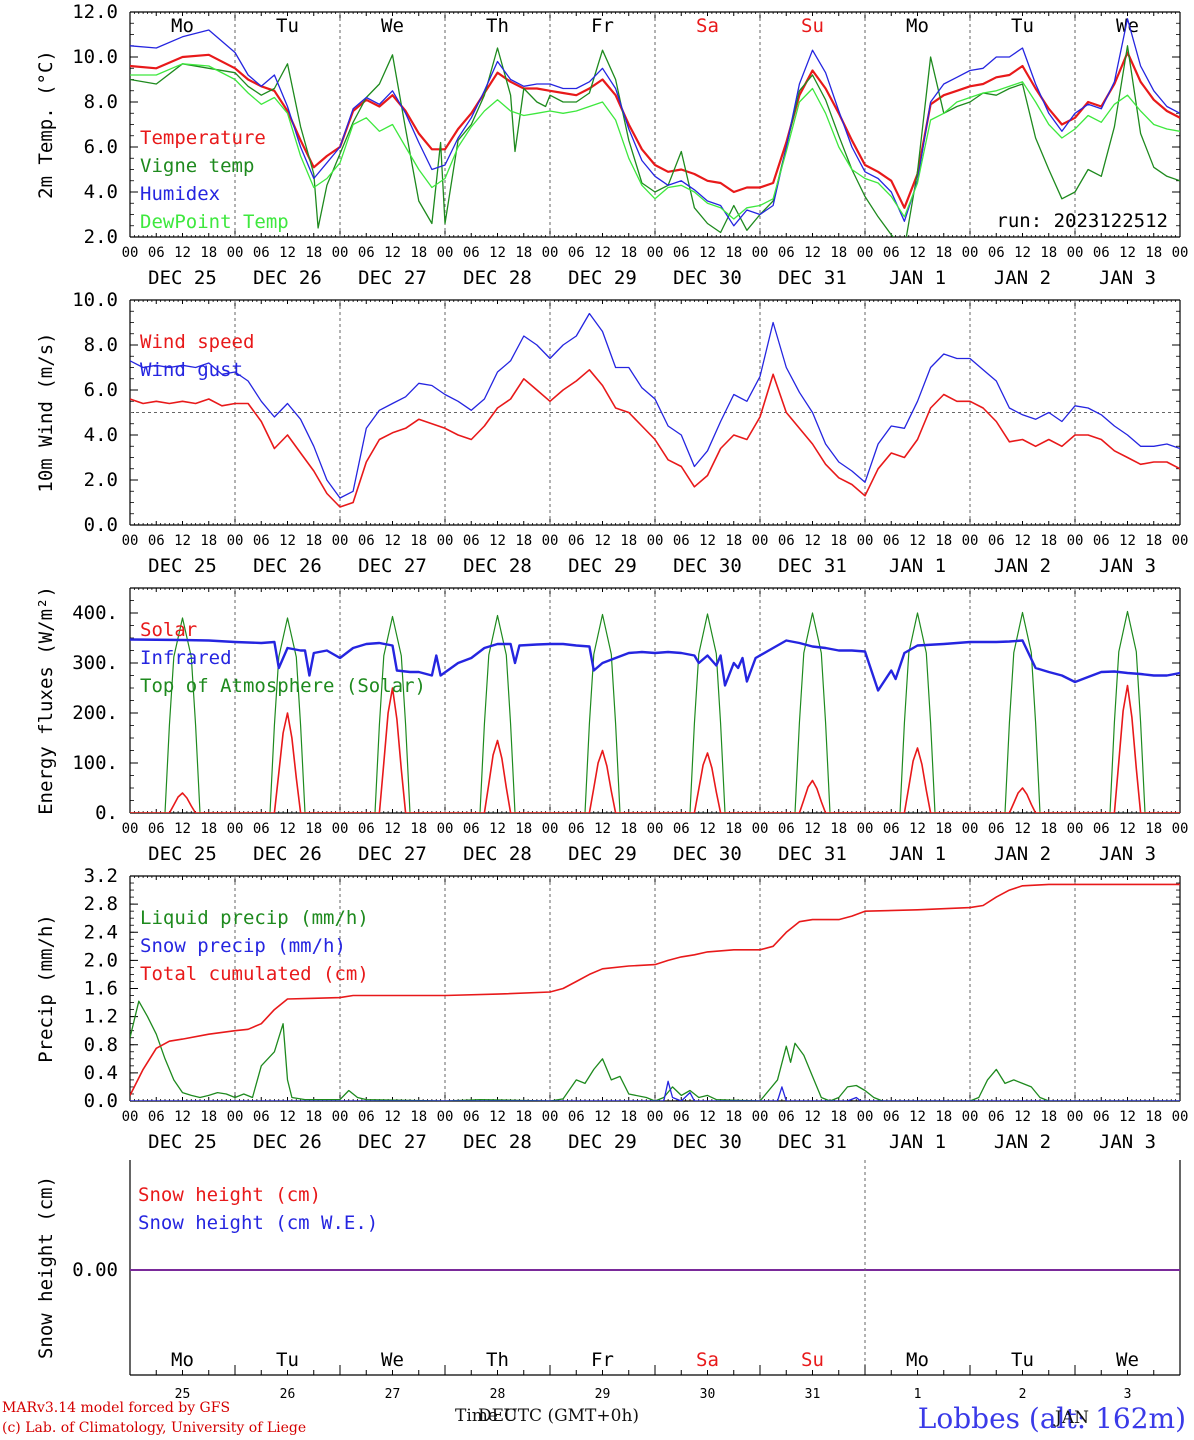 This screenshot has width=1194, height=1440. What do you see at coordinates (602, 1360) in the screenshot?
I see `weekday-label: Fr` at bounding box center [602, 1360].